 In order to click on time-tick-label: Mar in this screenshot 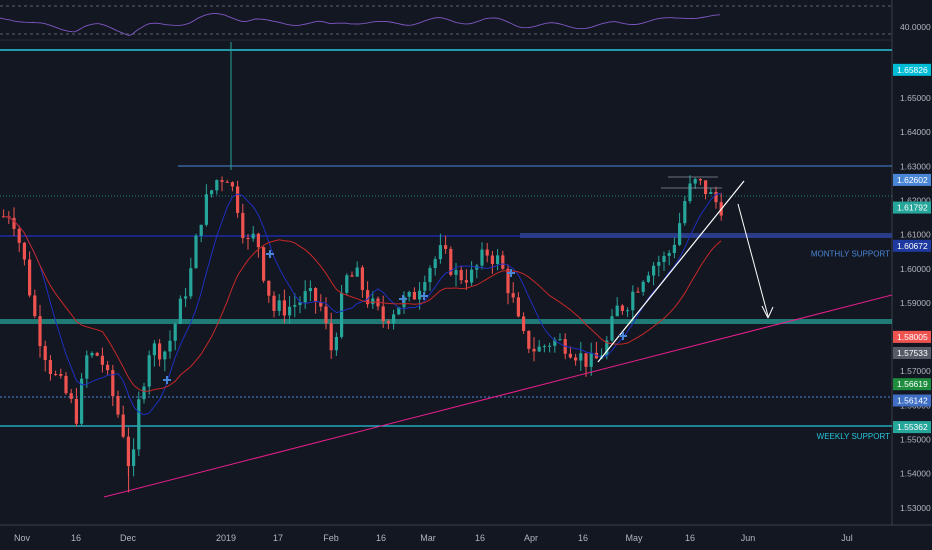, I will do `click(428, 538)`.